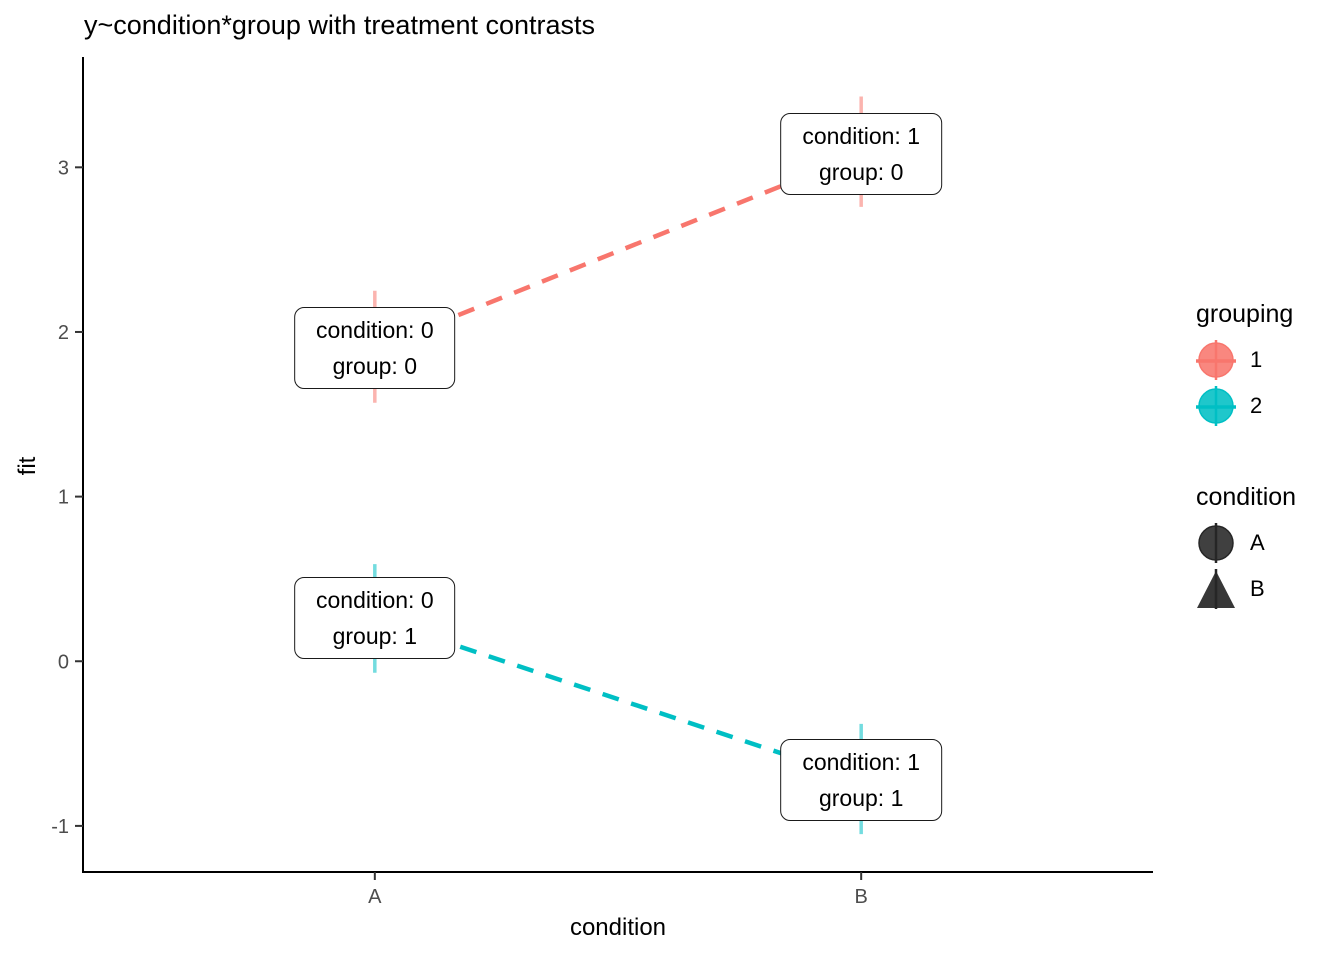  I want to click on x-axis-title: condition, so click(618, 927).